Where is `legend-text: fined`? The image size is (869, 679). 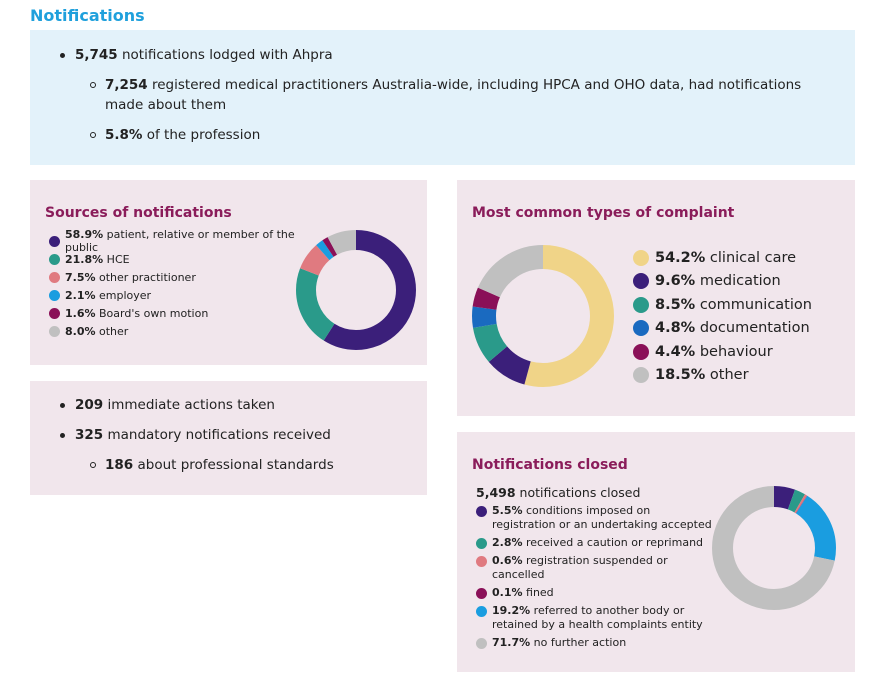 legend-text: fined is located at coordinates (538, 592).